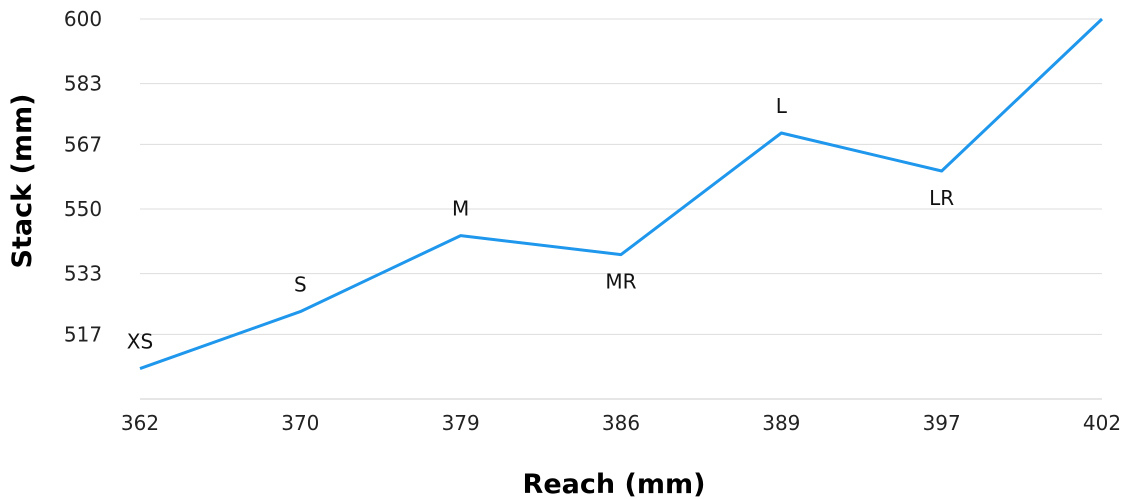 The image size is (1131, 500). I want to click on x-tick-label: 386, so click(621, 423).